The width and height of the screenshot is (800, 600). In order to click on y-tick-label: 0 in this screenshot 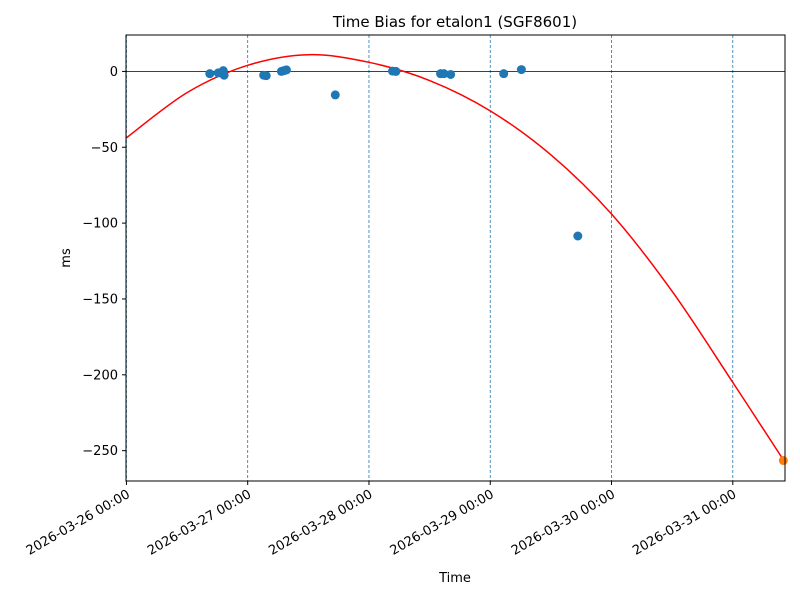, I will do `click(114, 72)`.